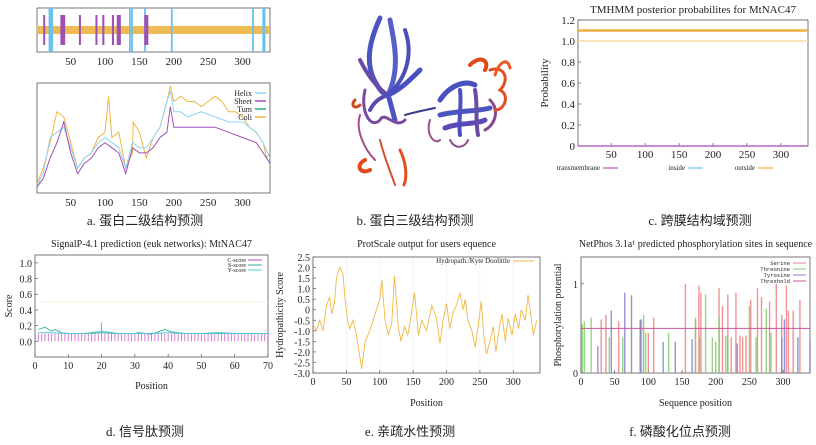 This screenshot has height=445, width=816. What do you see at coordinates (245, 117) in the screenshot?
I see `legend-label: Coli` at bounding box center [245, 117].